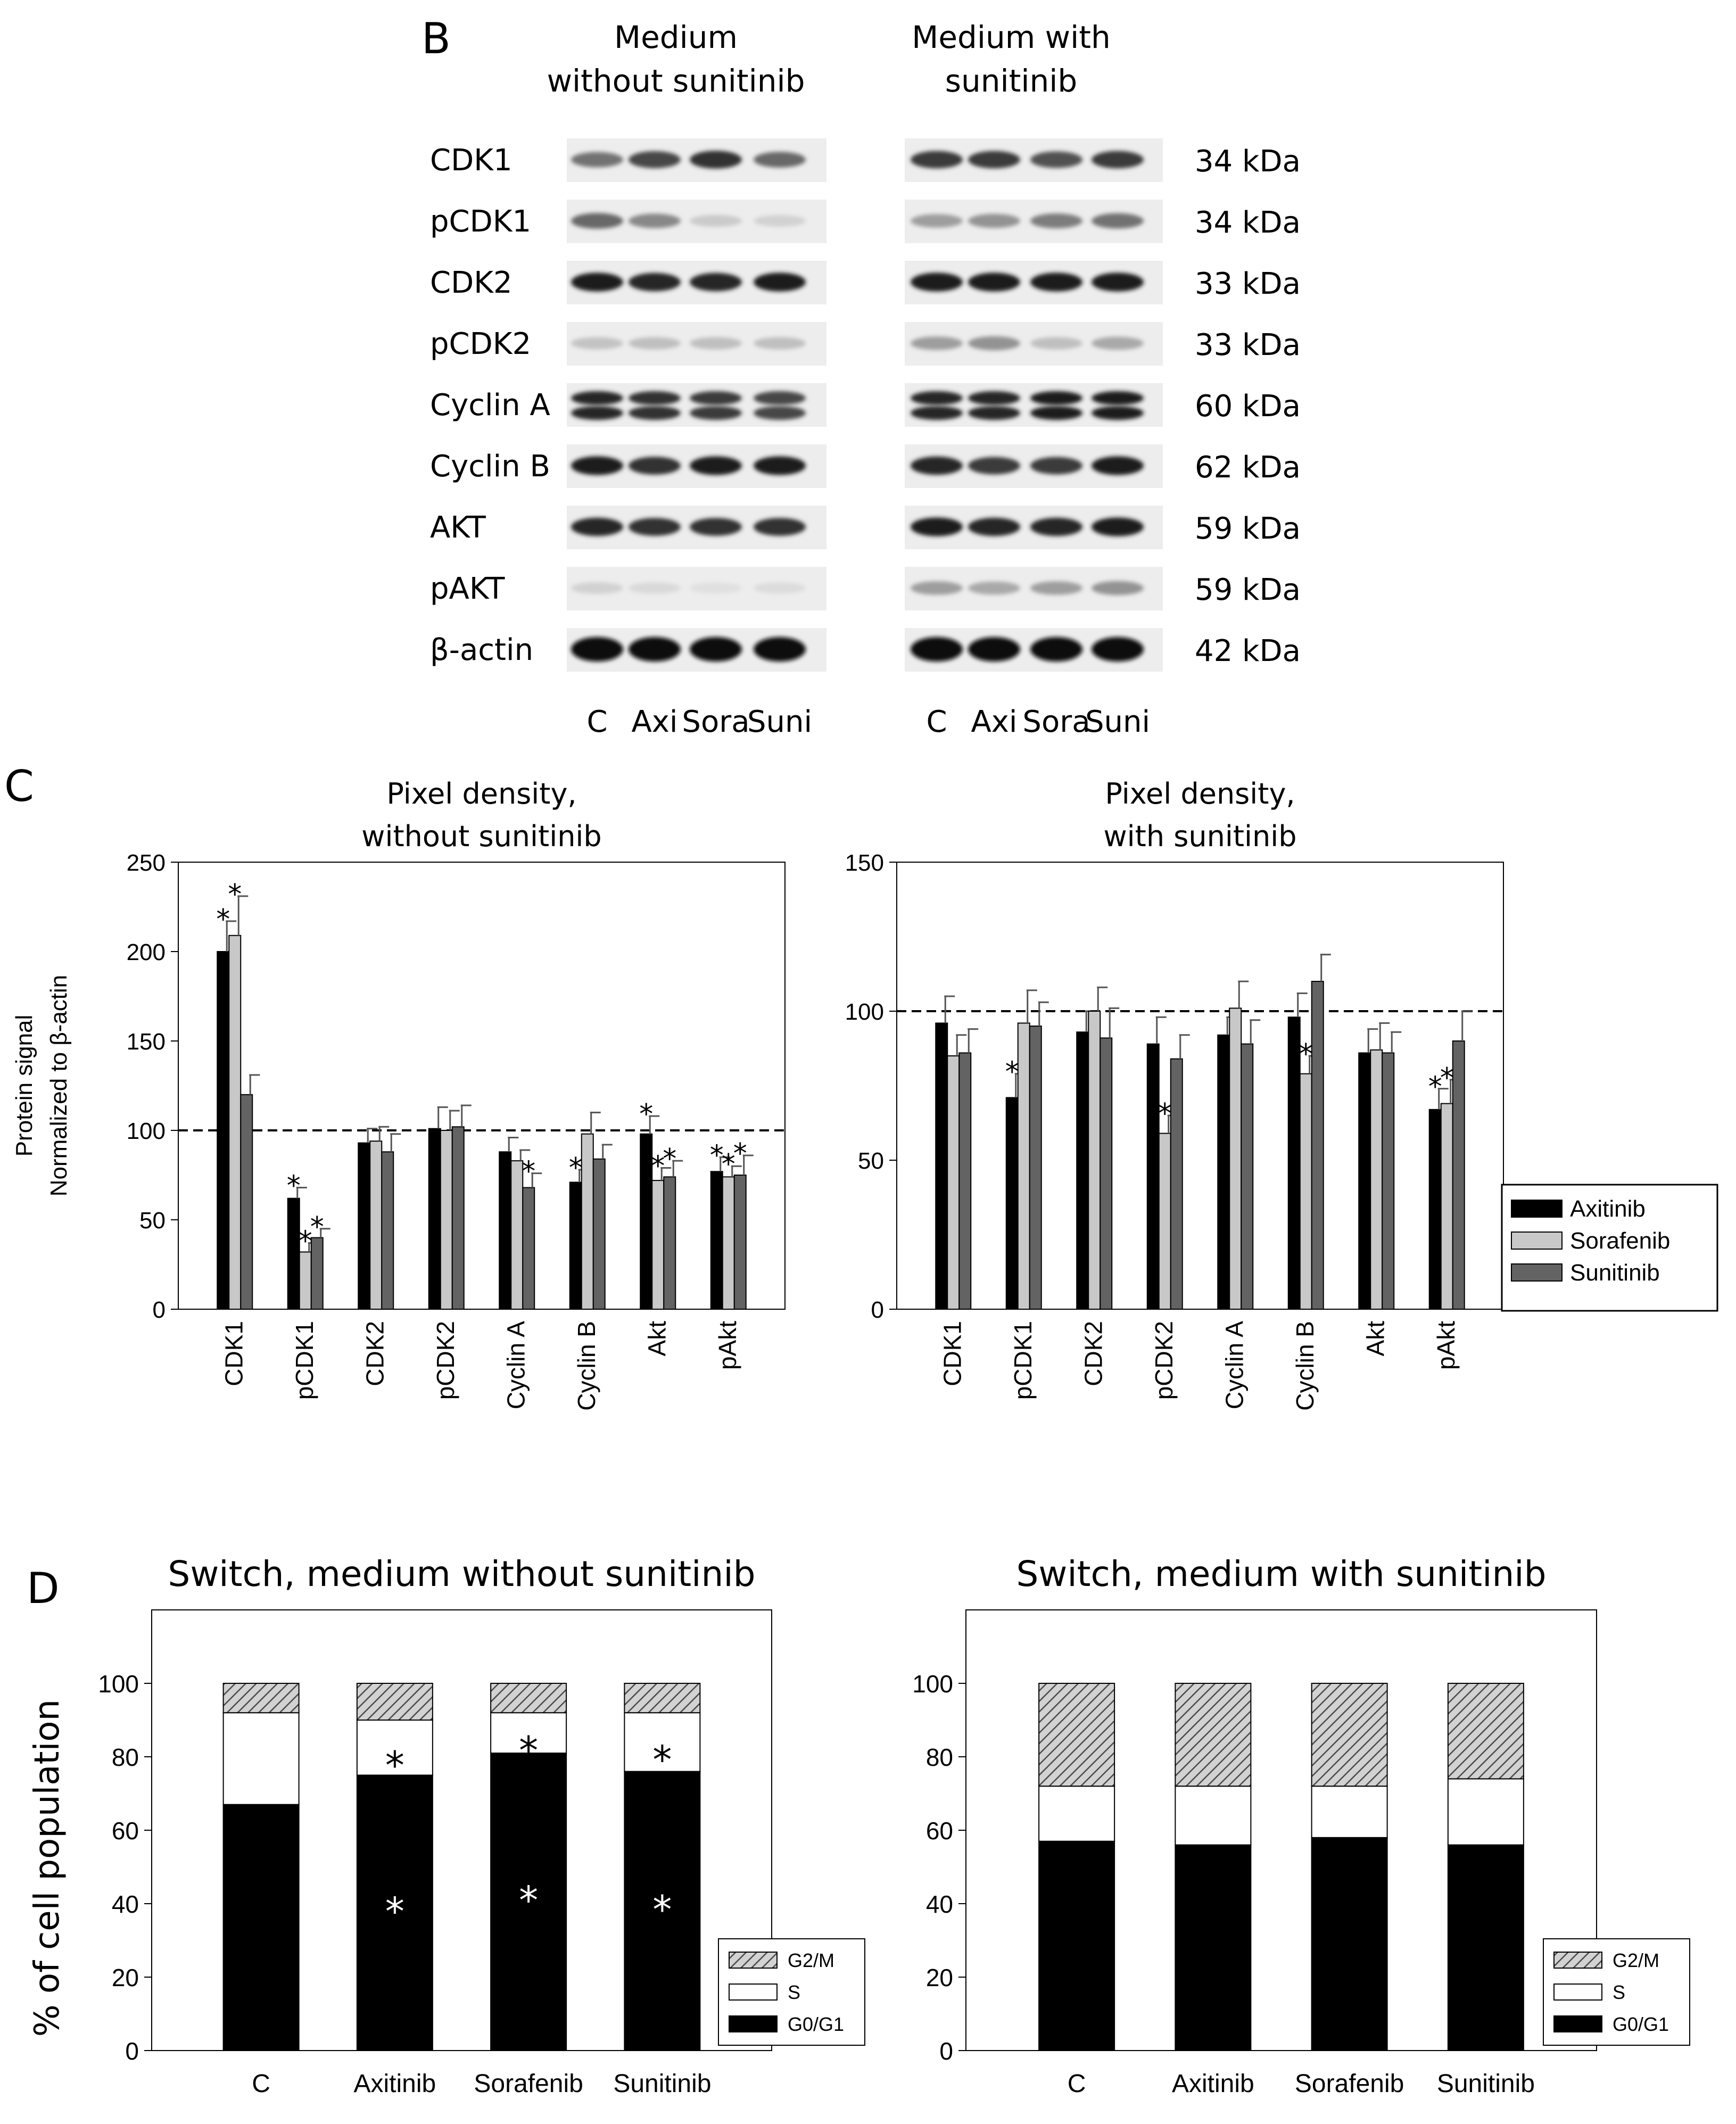 The image size is (1736, 2124). What do you see at coordinates (528, 1733) in the screenshot?
I see `bar-segment-s-sorafenib` at bounding box center [528, 1733].